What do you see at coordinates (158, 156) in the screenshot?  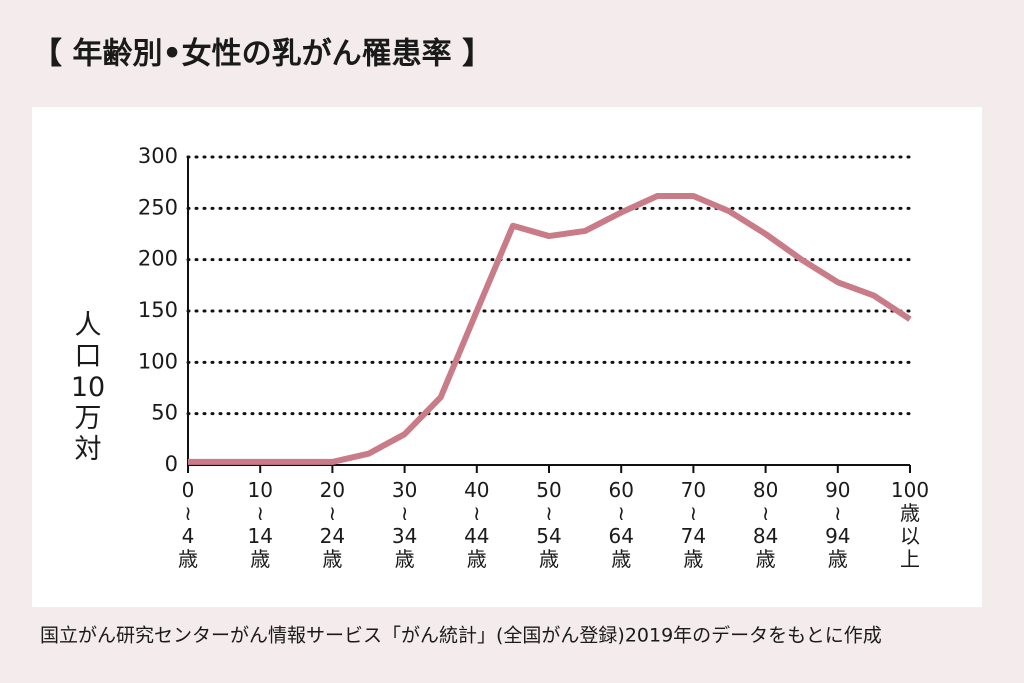 I see `y-tick-label: 300` at bounding box center [158, 156].